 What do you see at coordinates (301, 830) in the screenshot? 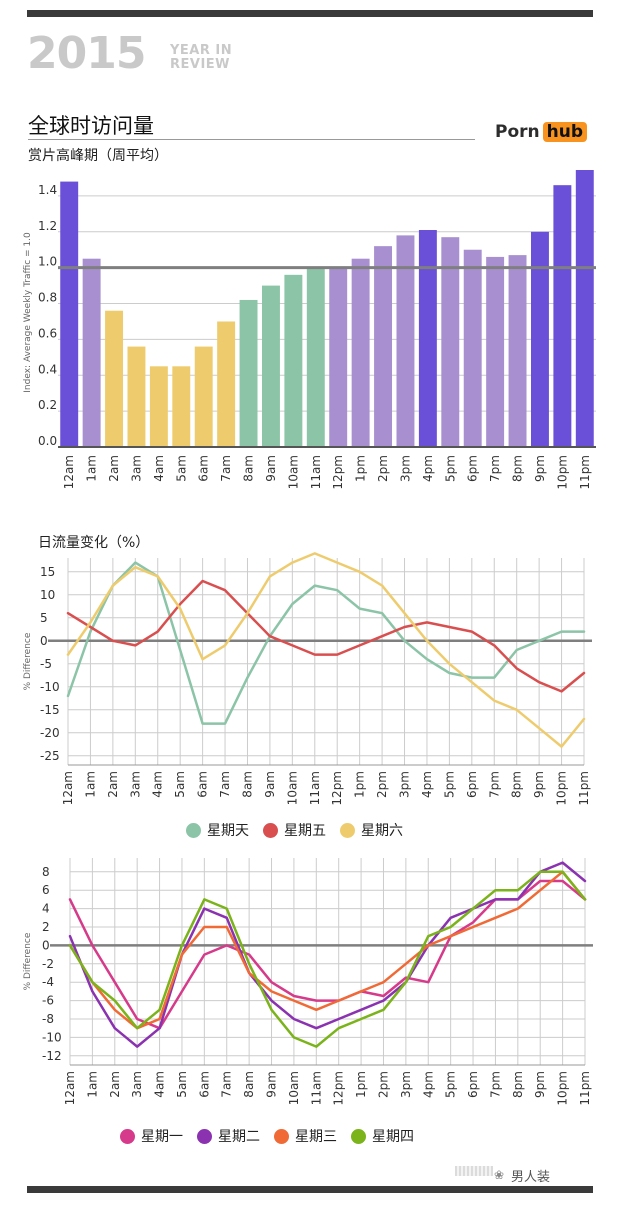
I see `legend-weekend: 星期天 星期五 星期六` at bounding box center [301, 830].